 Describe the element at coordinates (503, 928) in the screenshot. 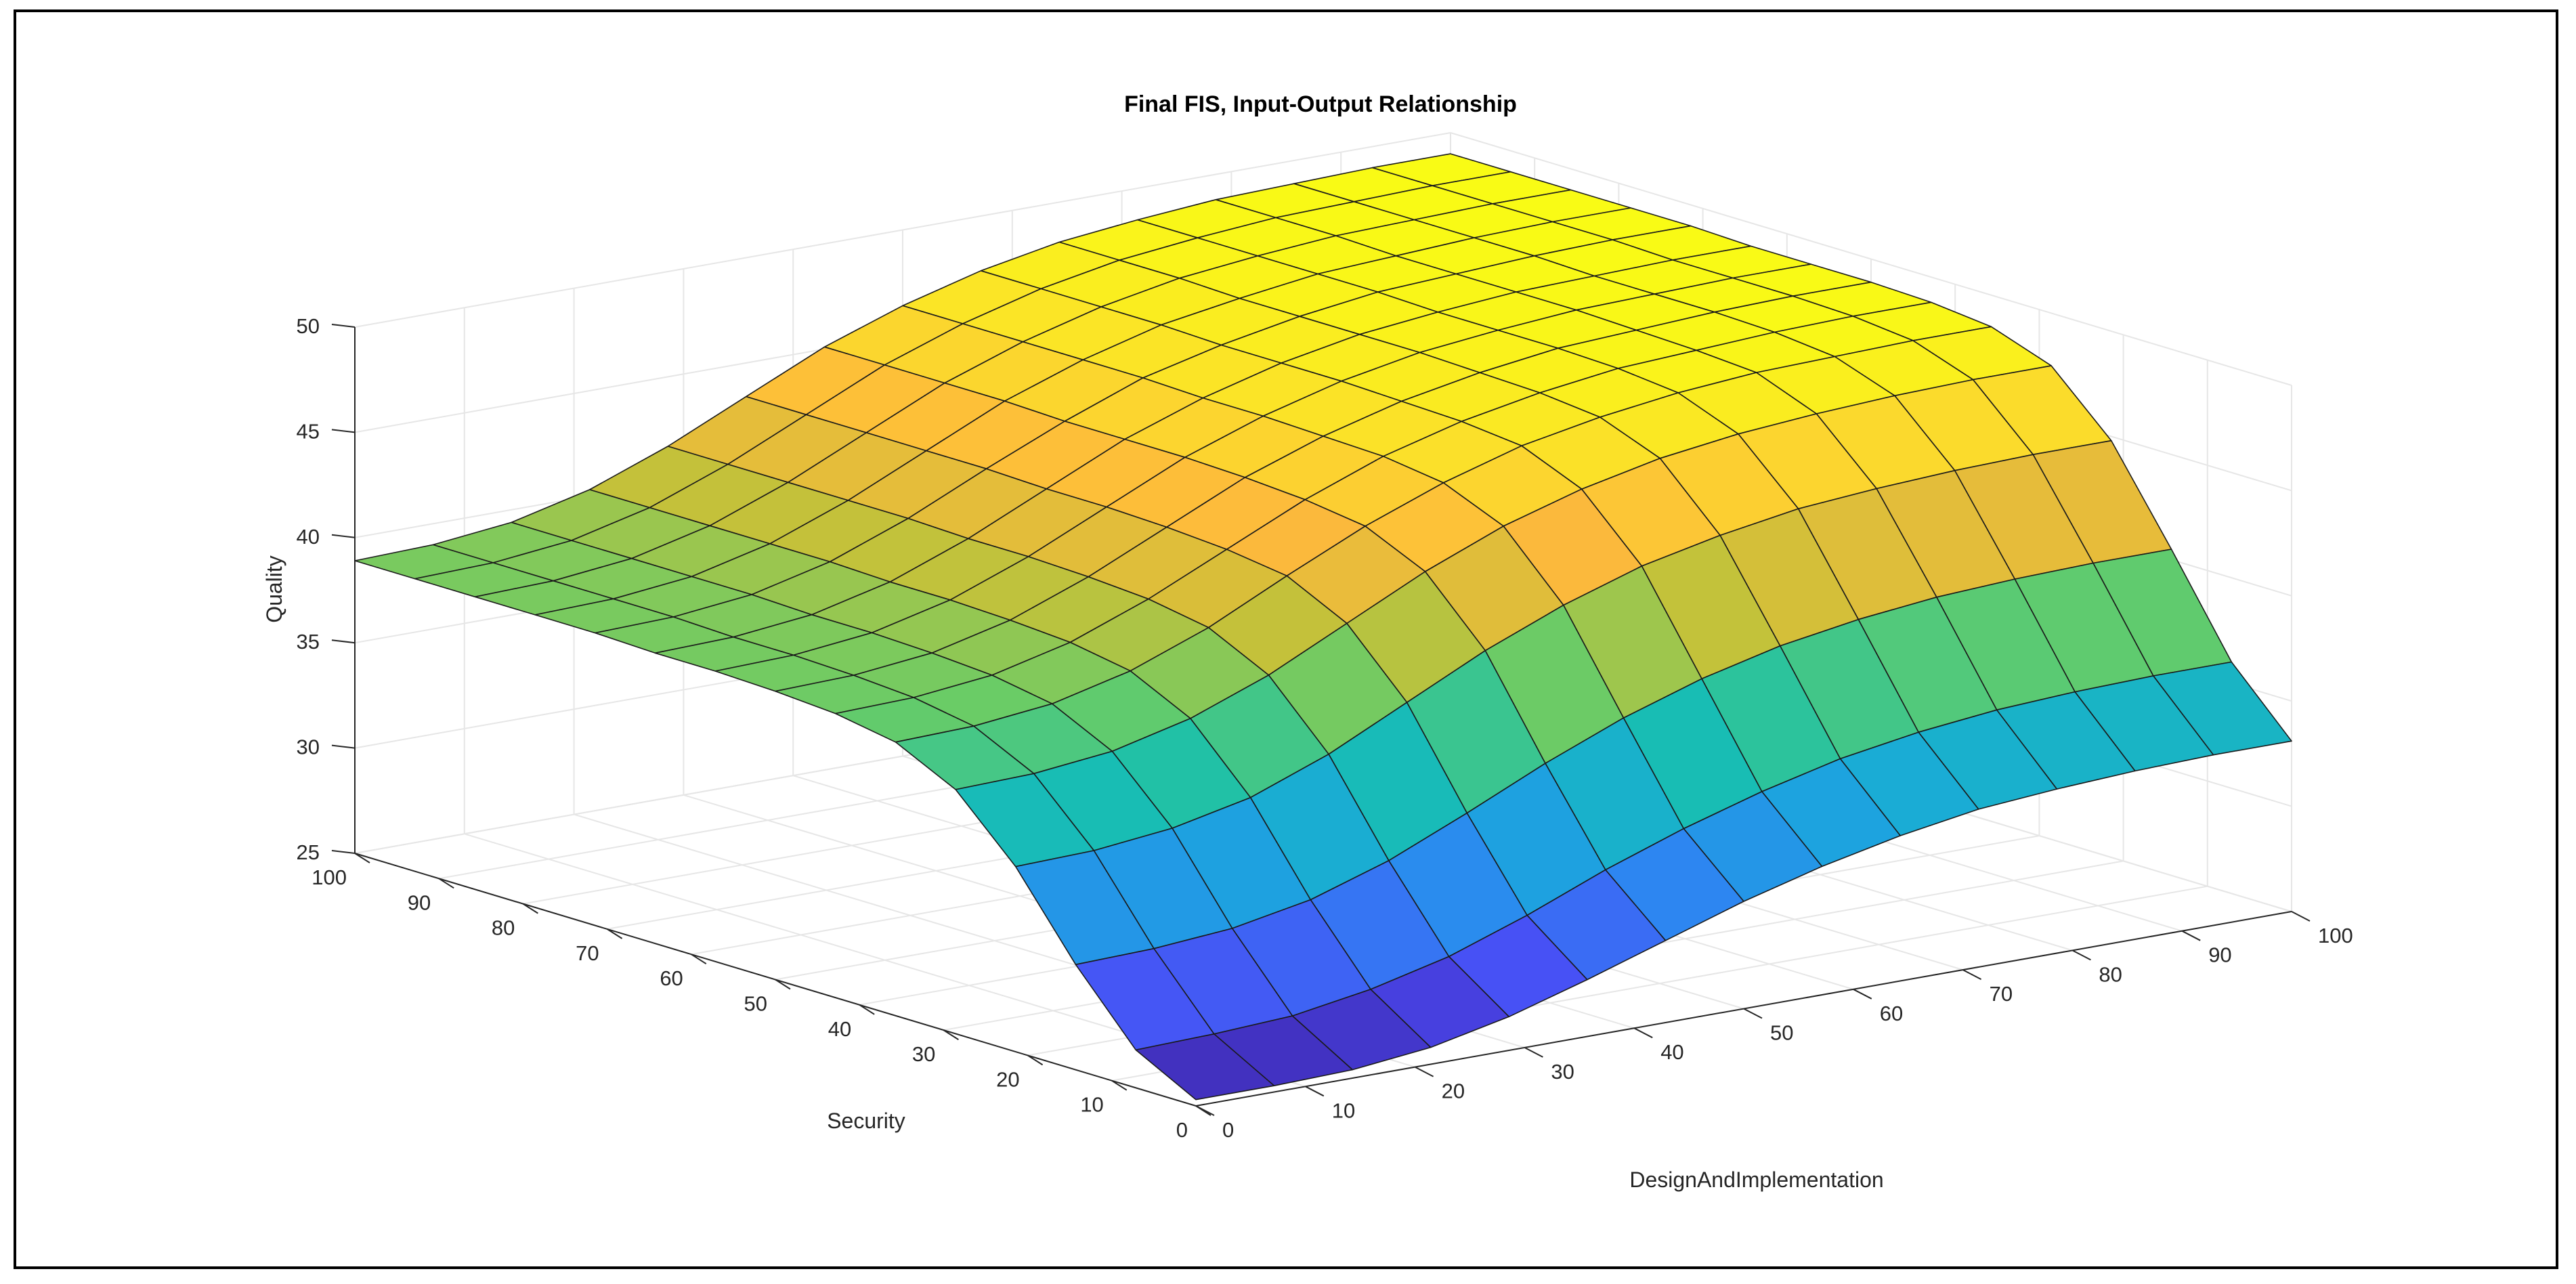

I see `y-tick-label: 80` at that location.